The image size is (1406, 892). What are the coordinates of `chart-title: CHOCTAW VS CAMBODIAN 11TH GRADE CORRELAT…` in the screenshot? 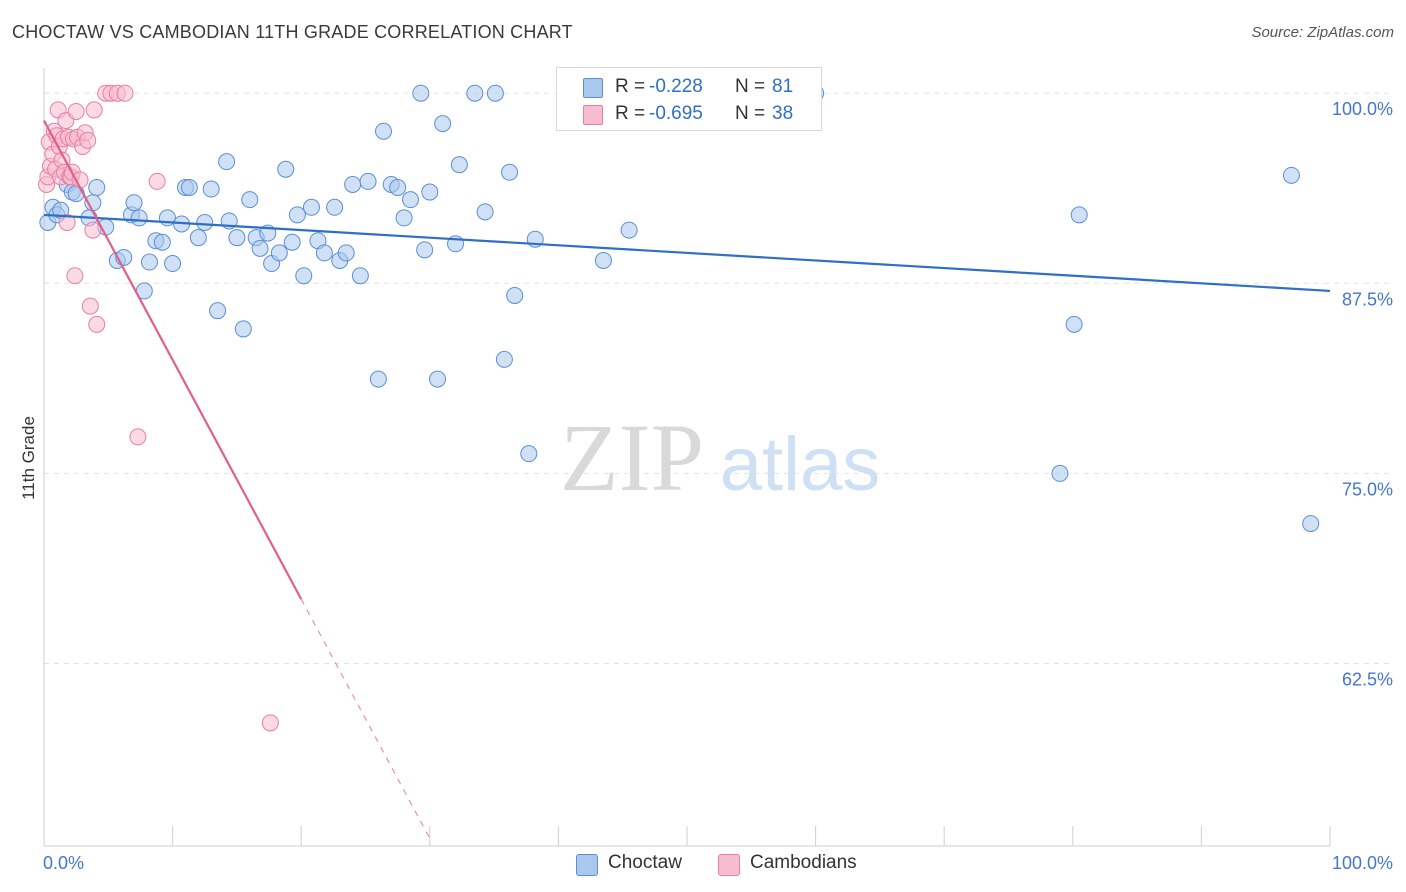 It's located at (292, 32).